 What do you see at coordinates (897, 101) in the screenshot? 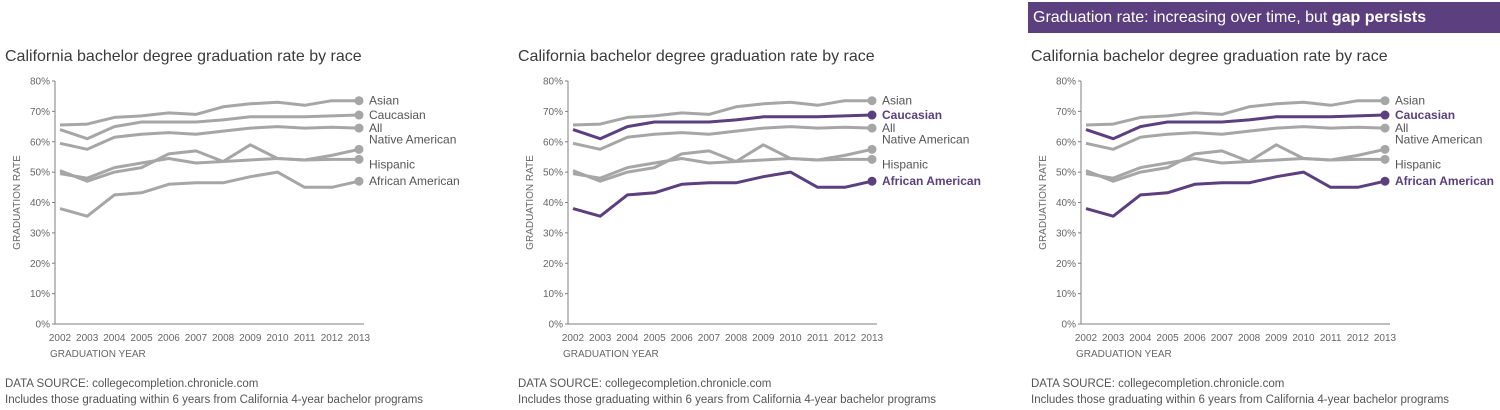
I see `series-label-asian: Asian` at bounding box center [897, 101].